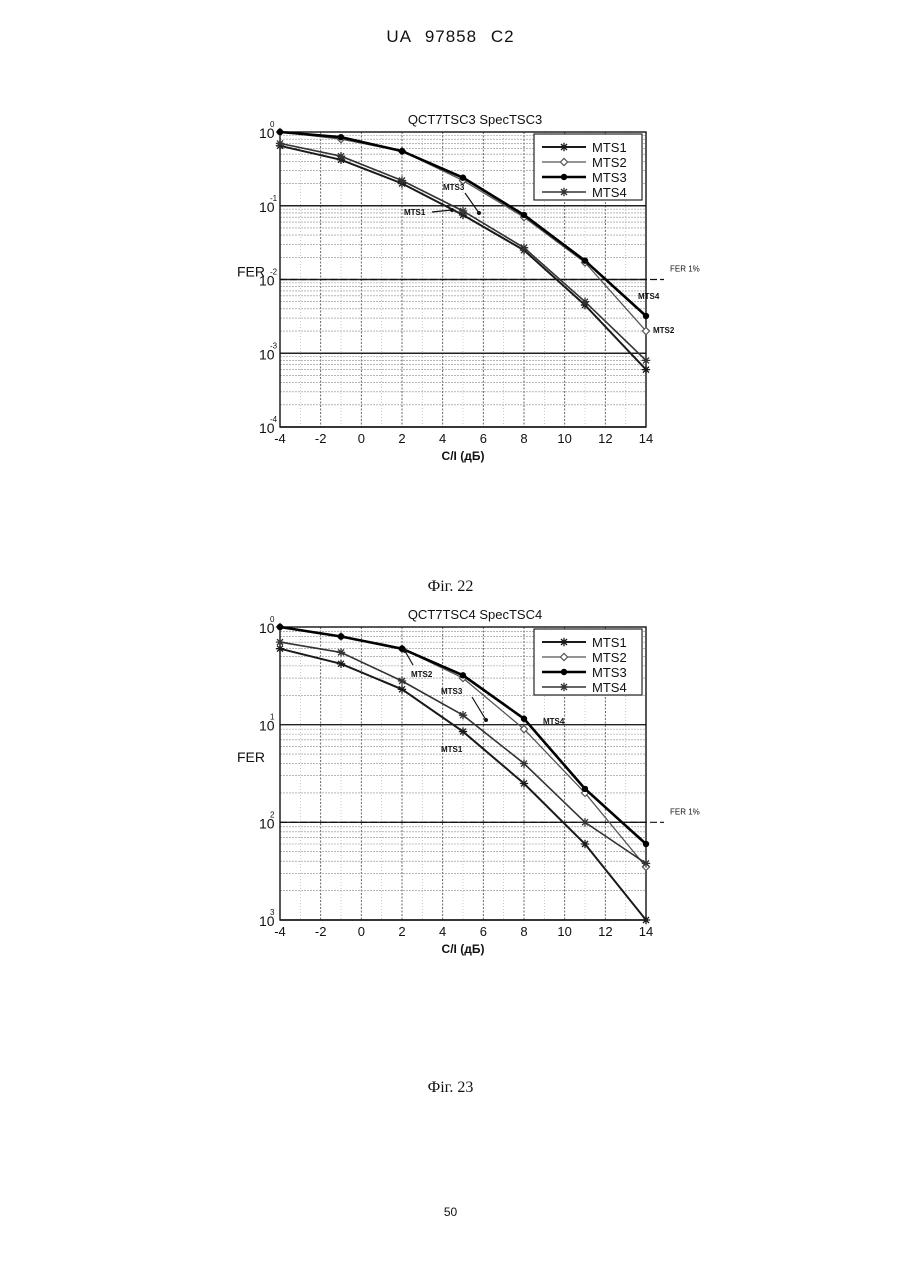 This screenshot has height=1273, width=901. What do you see at coordinates (475, 119) in the screenshot?
I see `chart-title: QCT7TSC3 SpecTSC3` at bounding box center [475, 119].